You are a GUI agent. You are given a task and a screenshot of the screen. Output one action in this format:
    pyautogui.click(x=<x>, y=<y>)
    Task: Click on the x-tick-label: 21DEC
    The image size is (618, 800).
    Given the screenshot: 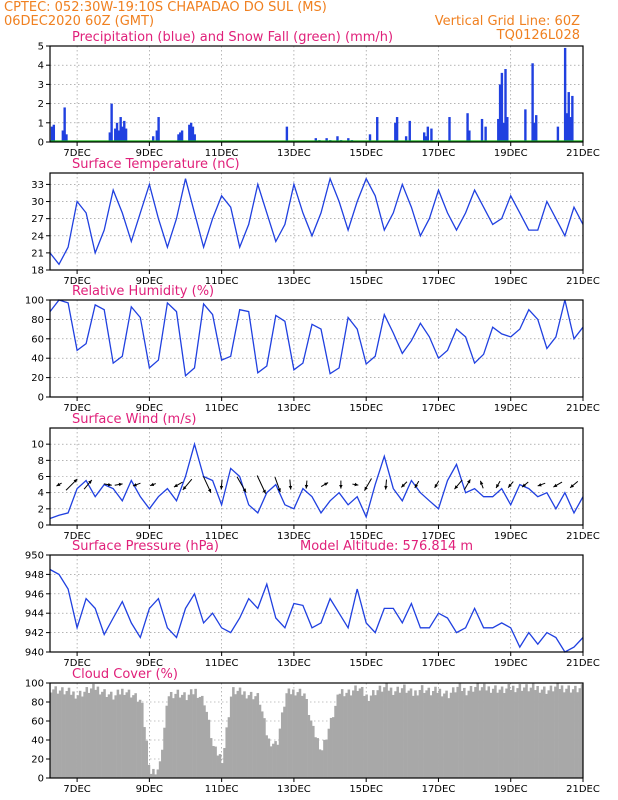 What is the action you would take?
    pyautogui.click(x=583, y=536)
    